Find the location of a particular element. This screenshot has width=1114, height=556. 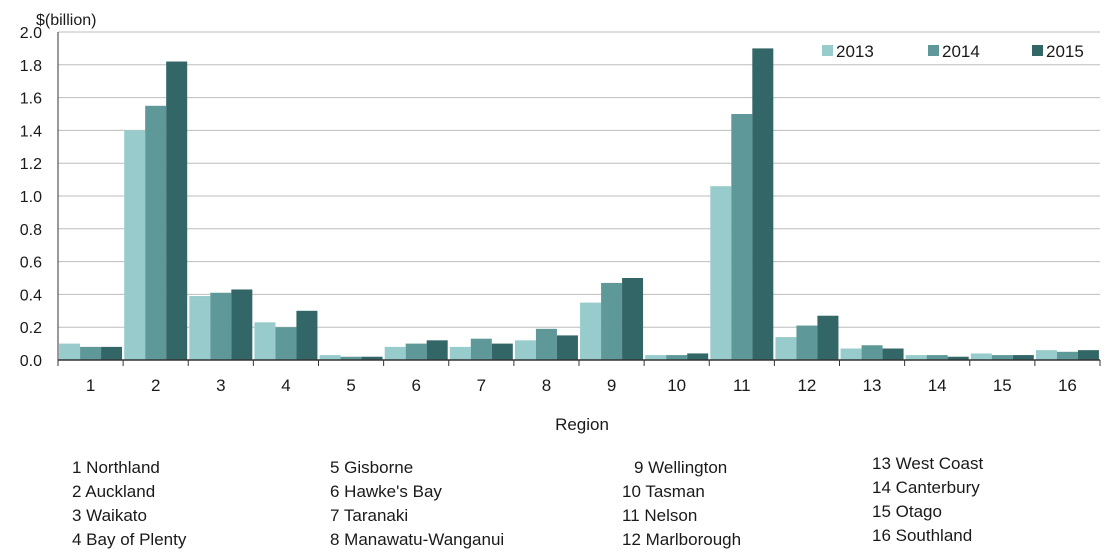

y-tick-label: 0.4 is located at coordinates (31, 295).